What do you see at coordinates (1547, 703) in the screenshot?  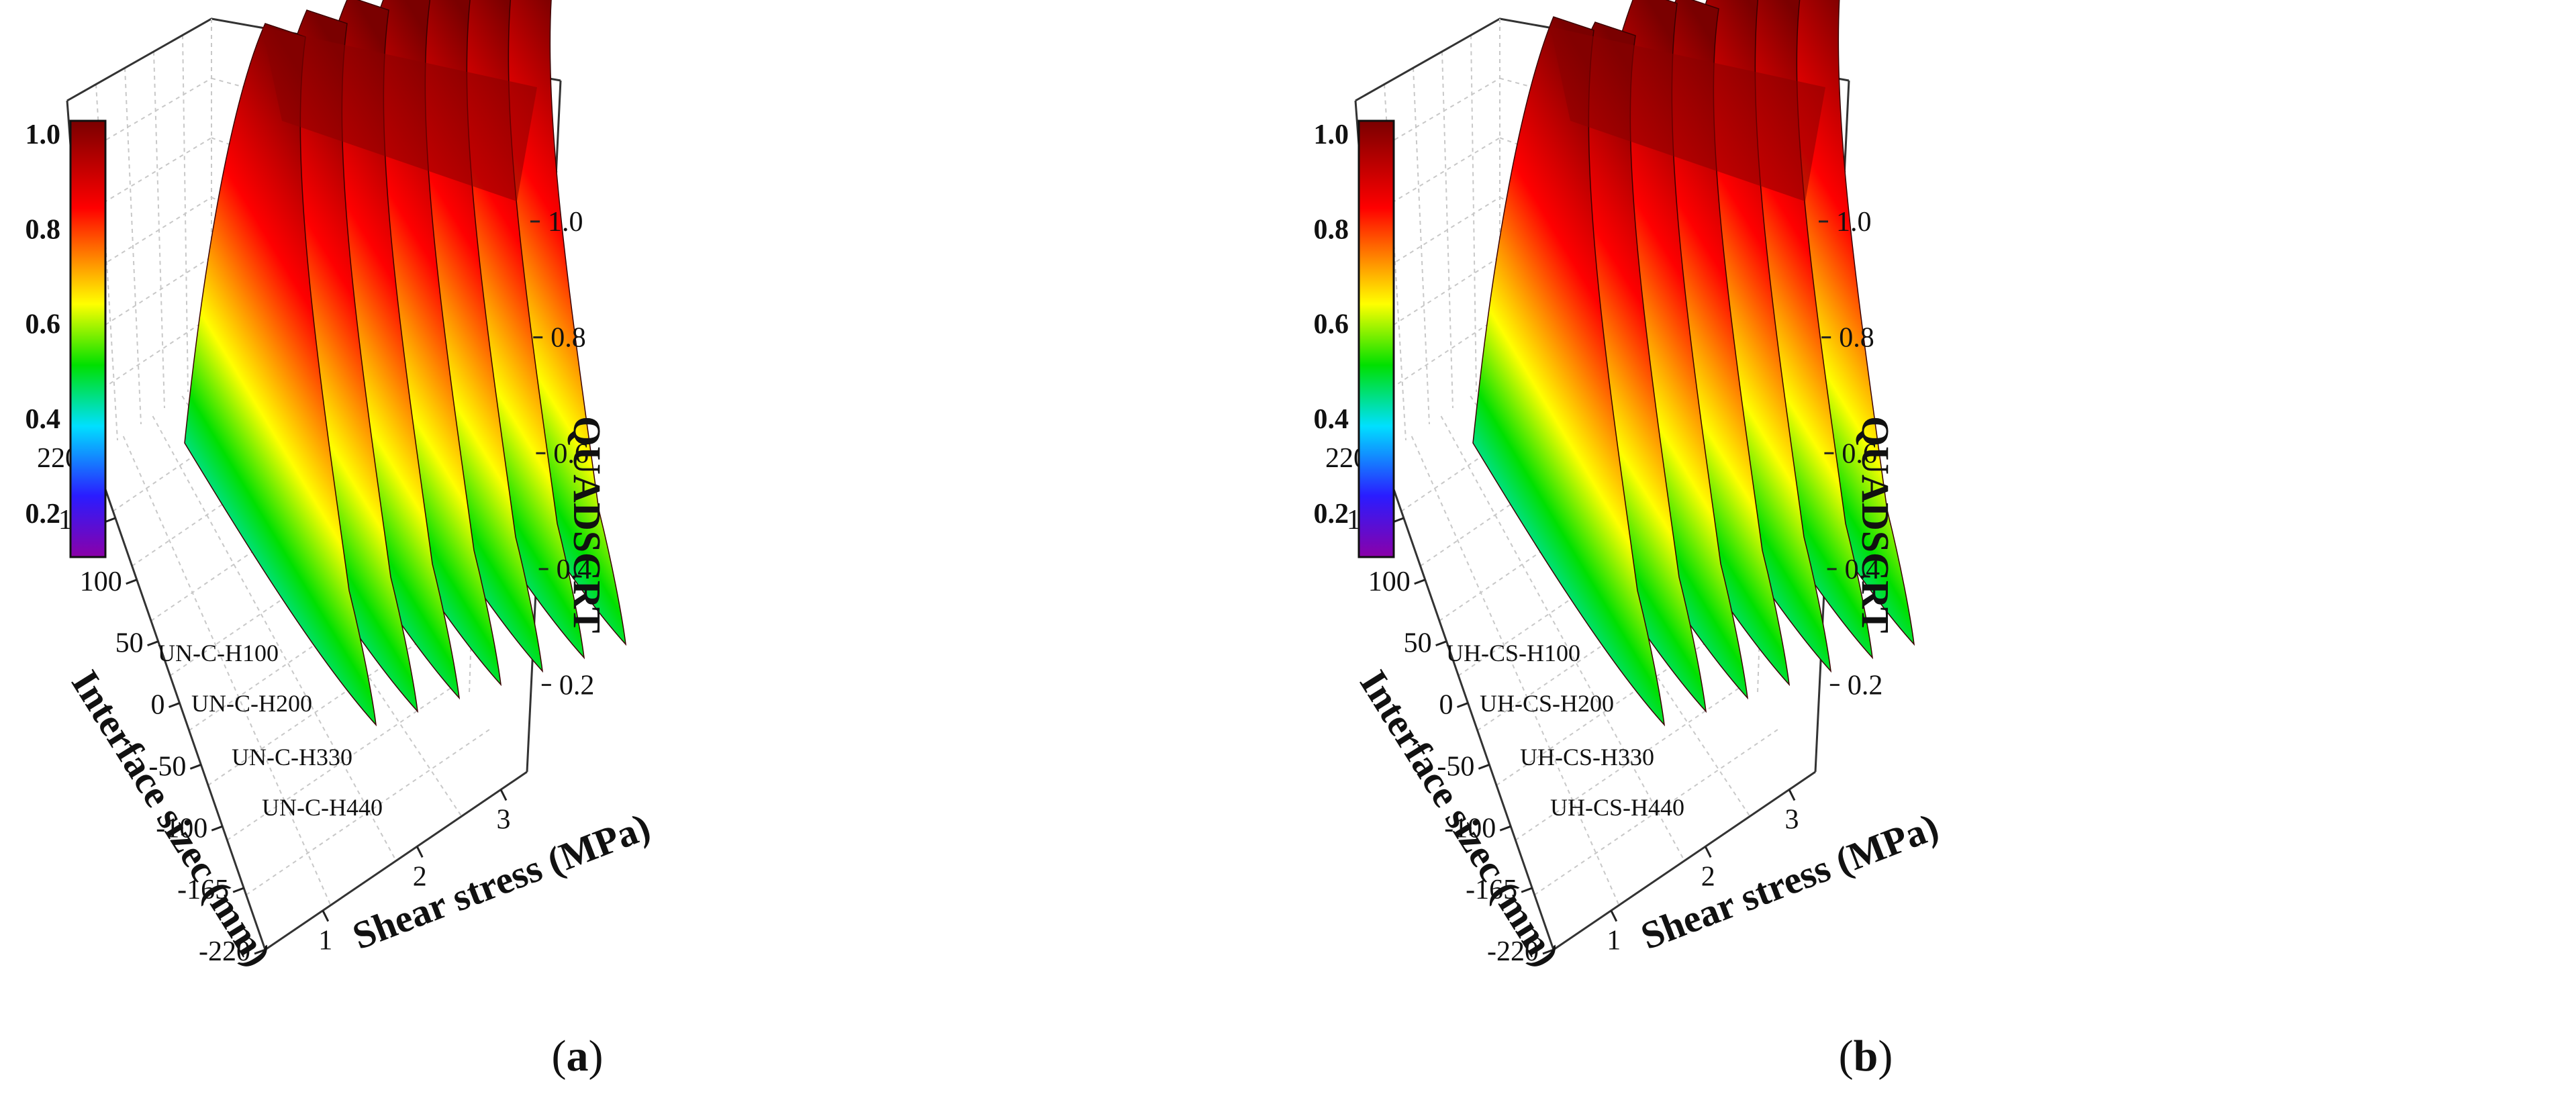 I see `series-label: UH-CS-H200` at bounding box center [1547, 703].